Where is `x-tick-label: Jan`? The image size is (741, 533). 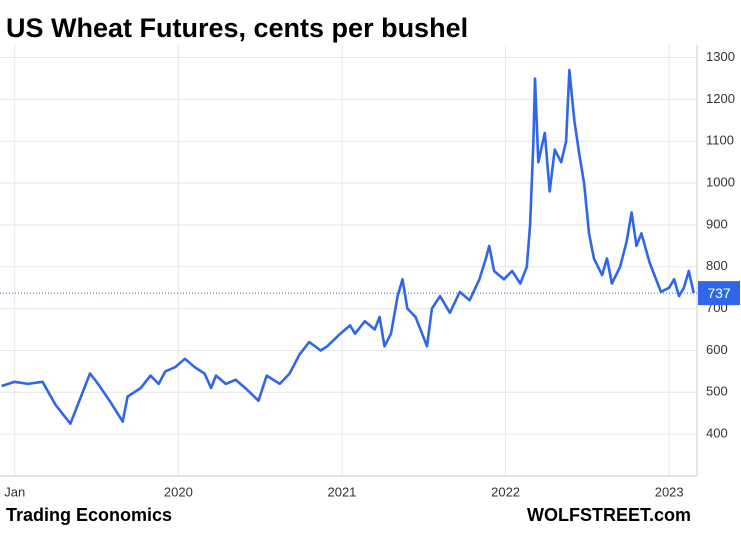 x-tick-label: Jan is located at coordinates (14, 491).